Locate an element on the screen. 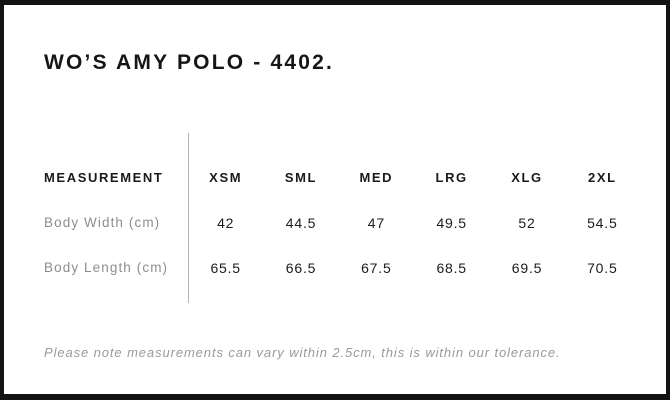 Image resolution: width=670 pixels, height=400 pixels. body-width-sml: 44.5 is located at coordinates (301, 222).